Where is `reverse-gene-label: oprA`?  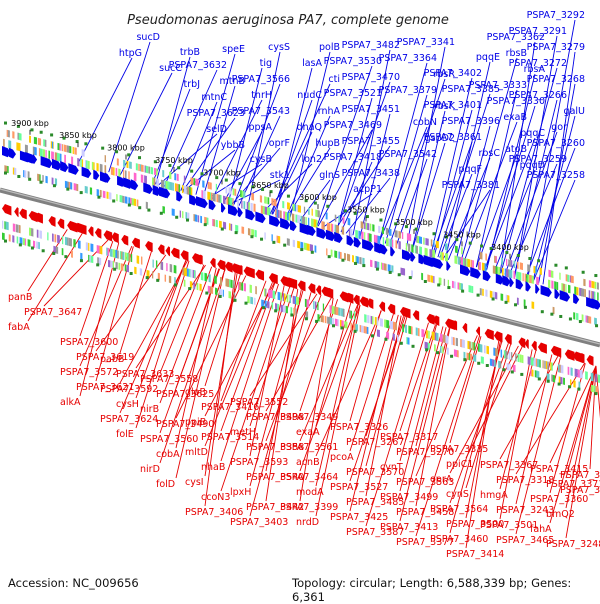 reverse-gene-label: oprA is located at coordinates (441, 479).